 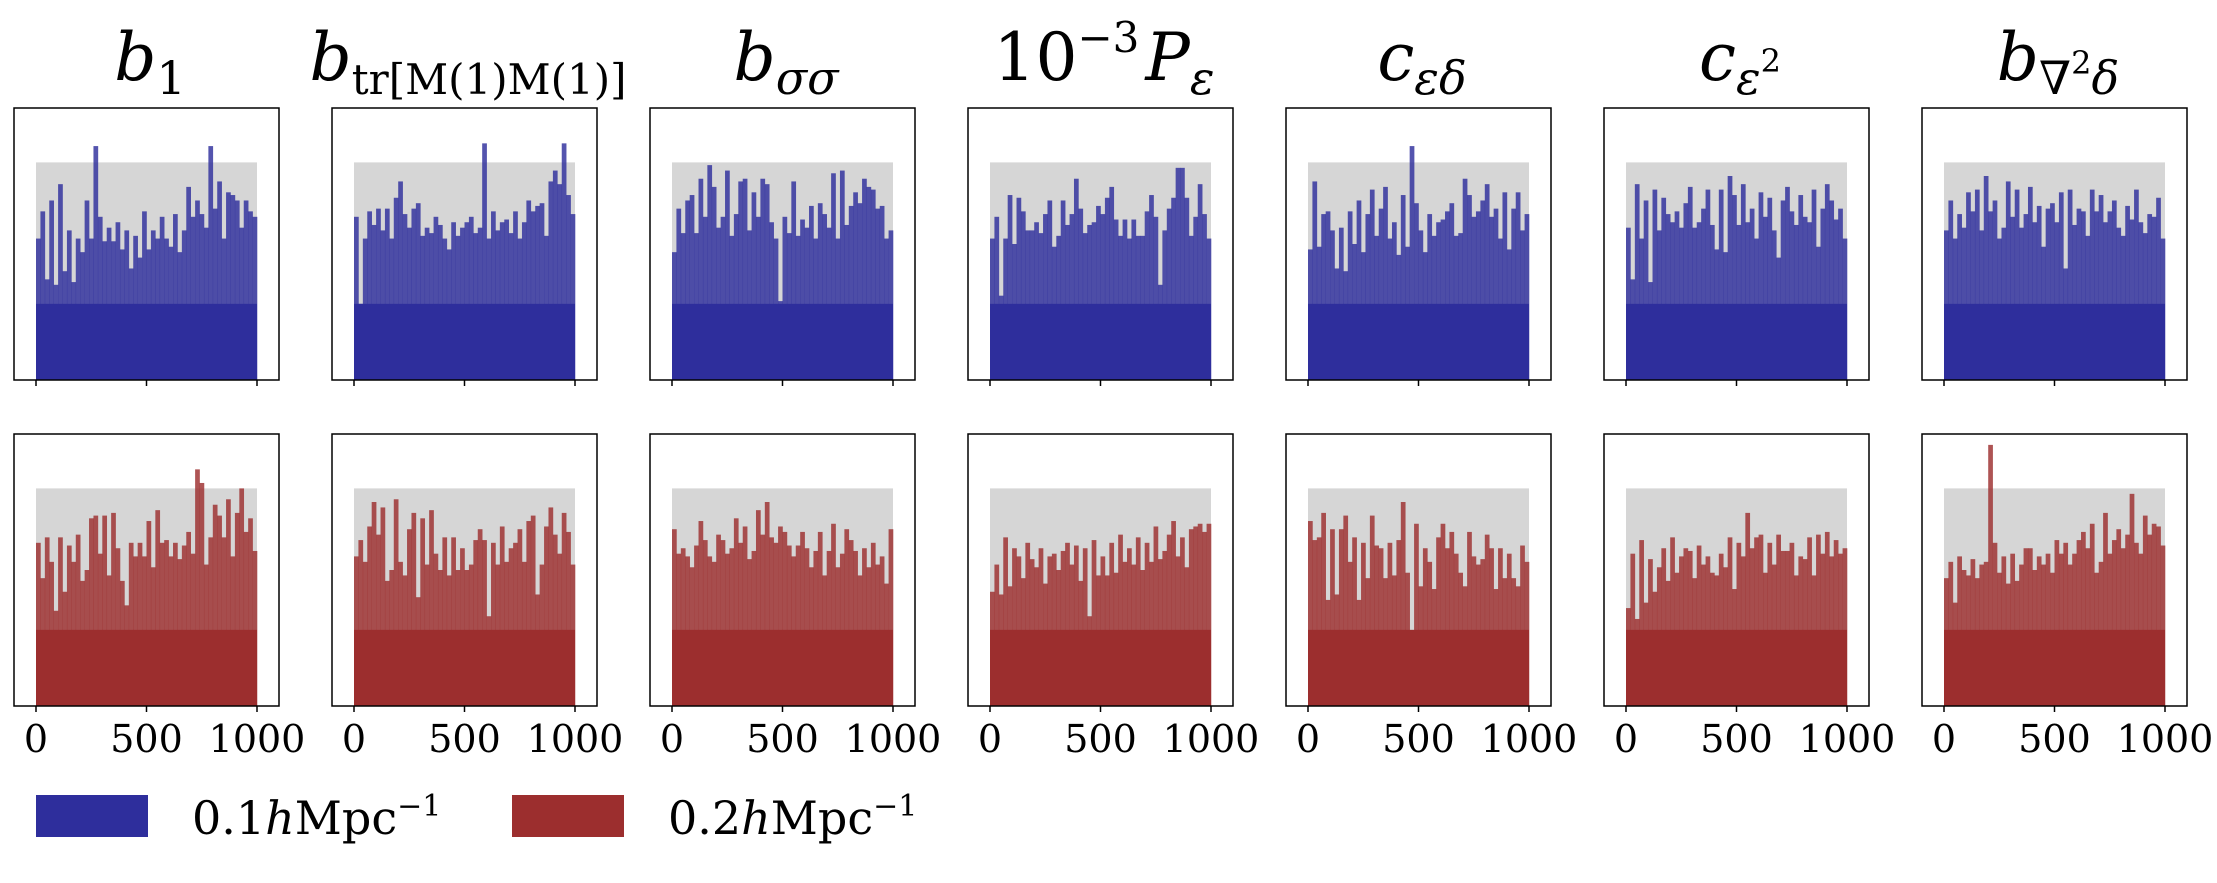 I want to click on x-tick-label: 1000, so click(x=1529, y=739).